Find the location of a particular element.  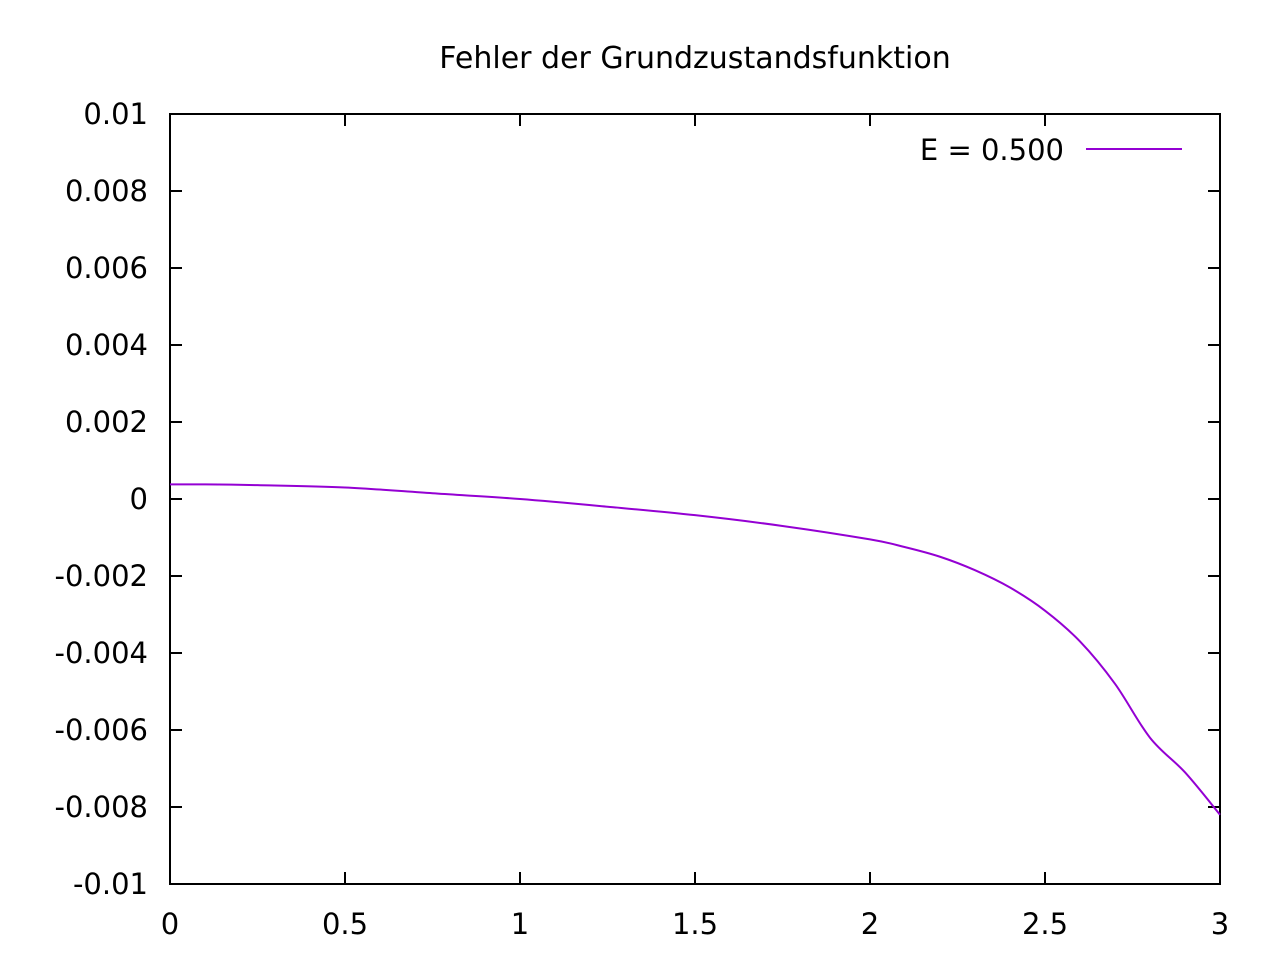

y-tick-label: -0.006 is located at coordinates (102, 730).